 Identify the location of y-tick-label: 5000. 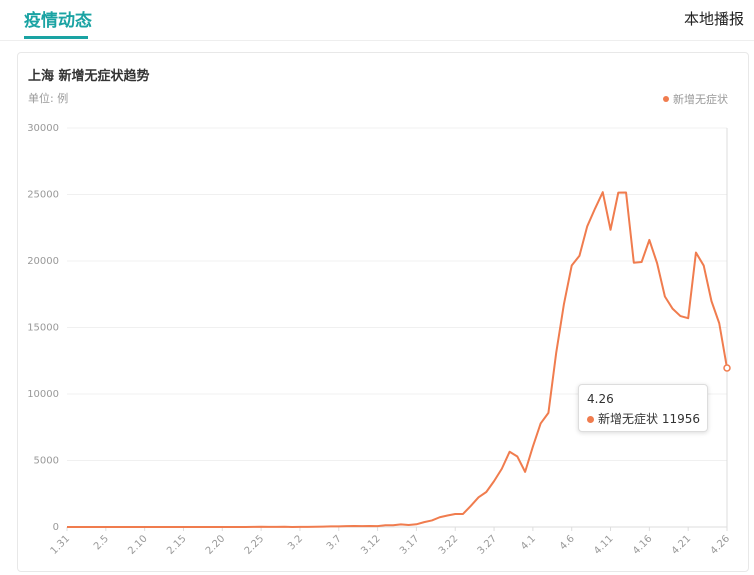
(46, 461).